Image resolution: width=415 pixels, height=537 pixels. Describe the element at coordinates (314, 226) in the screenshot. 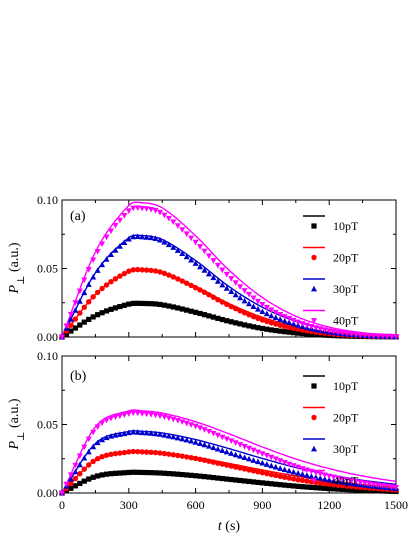

I see `legend-marker-10pT` at that location.